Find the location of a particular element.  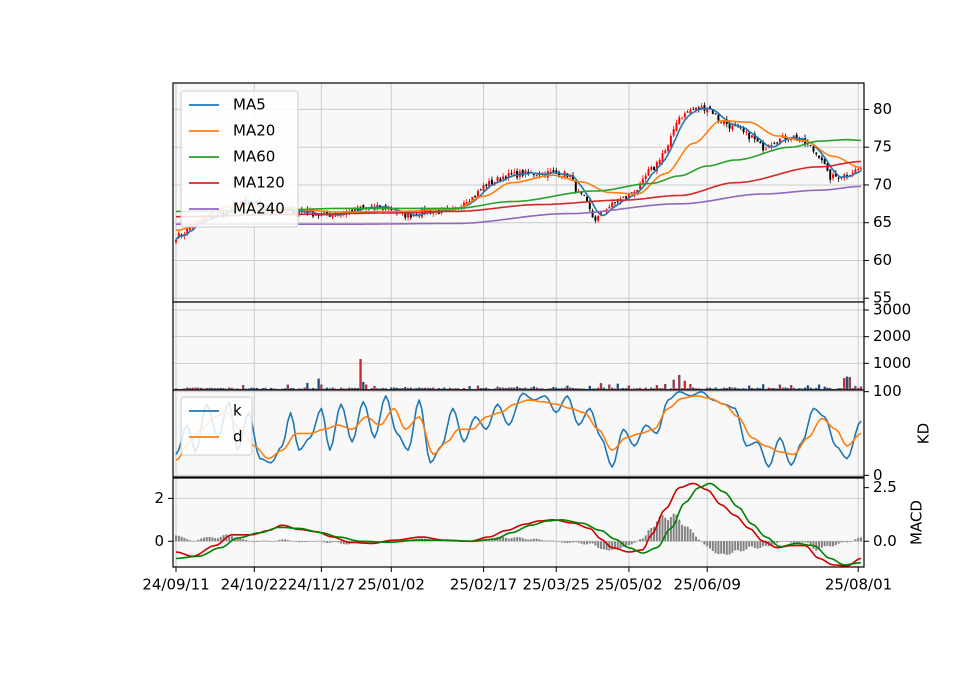

price-legend-box is located at coordinates (239, 159).